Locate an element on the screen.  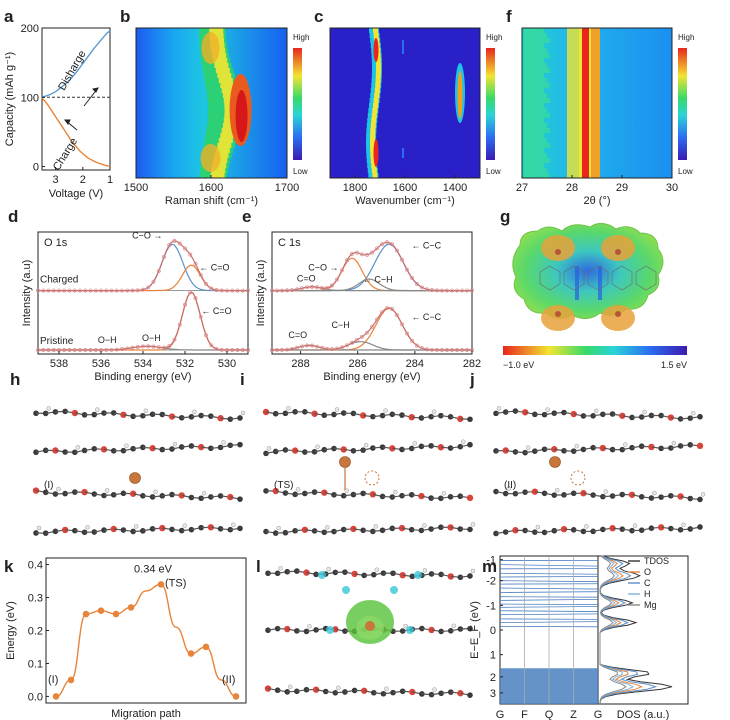
axis-label-m-y: E−E_F (eV) is located at coordinates (475, 630).